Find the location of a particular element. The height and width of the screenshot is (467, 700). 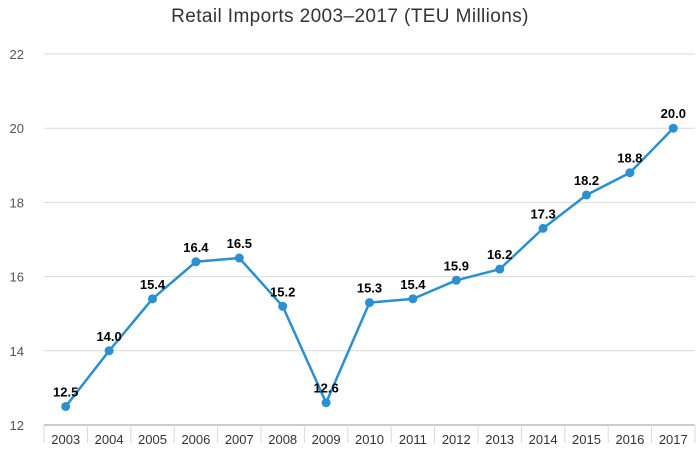

data-label: 16.2 is located at coordinates (499, 254).